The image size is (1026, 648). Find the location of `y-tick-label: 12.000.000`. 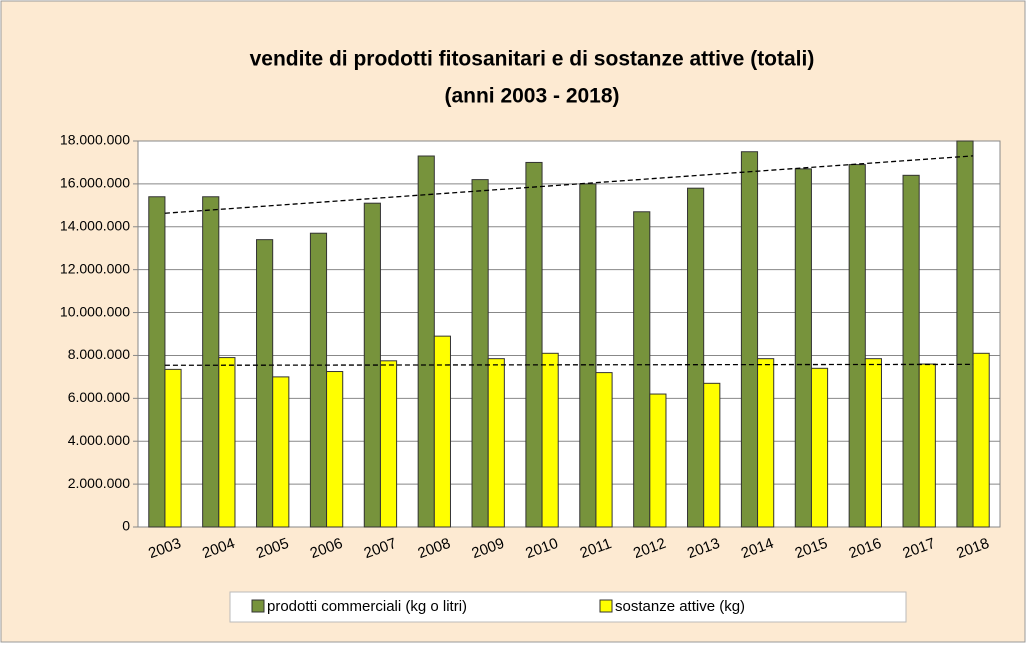

y-tick-label: 12.000.000 is located at coordinates (95, 268).